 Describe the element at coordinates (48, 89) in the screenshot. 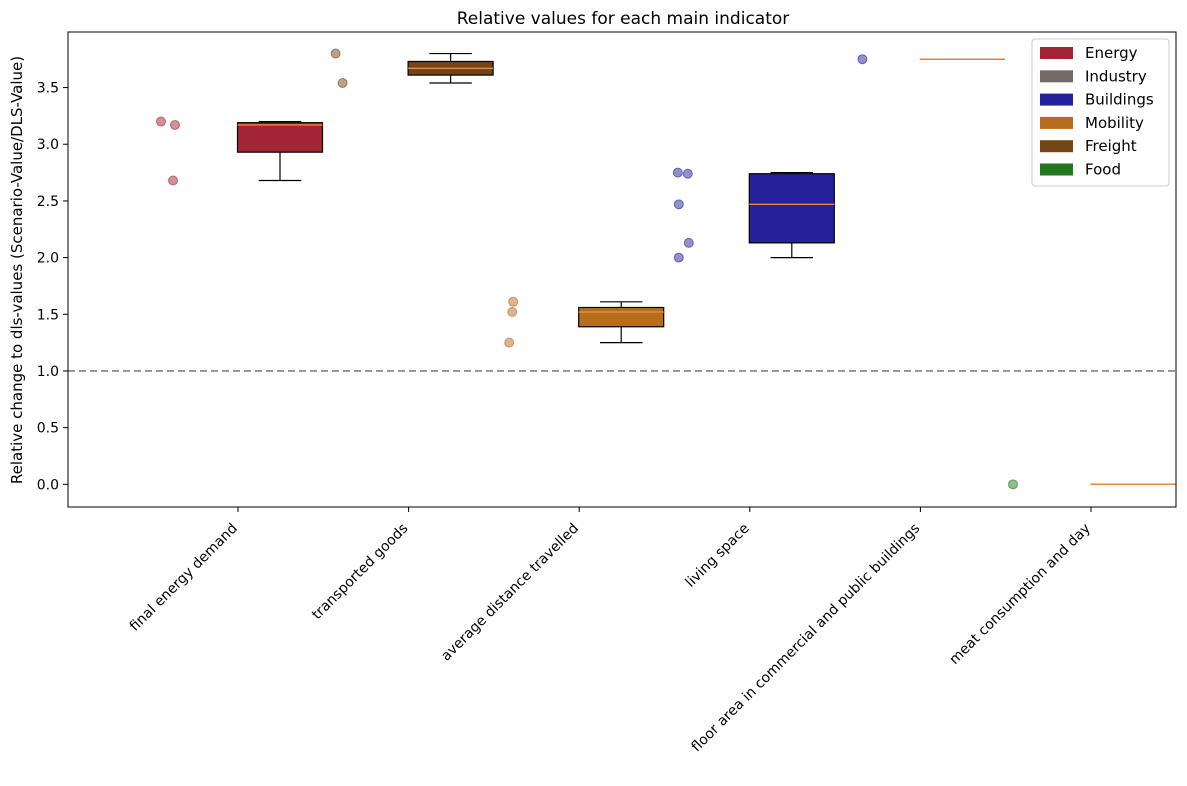

I see `y-tick-label: 3.5` at that location.